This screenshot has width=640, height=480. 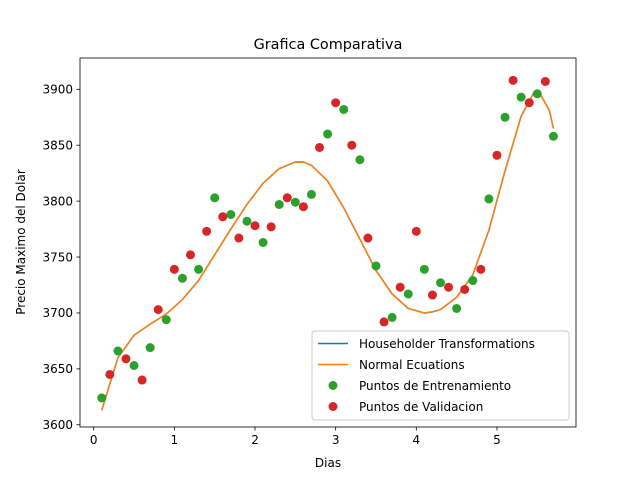 What do you see at coordinates (435, 386) in the screenshot?
I see `legend-label-train: Puntos de Entrenamiento` at bounding box center [435, 386].